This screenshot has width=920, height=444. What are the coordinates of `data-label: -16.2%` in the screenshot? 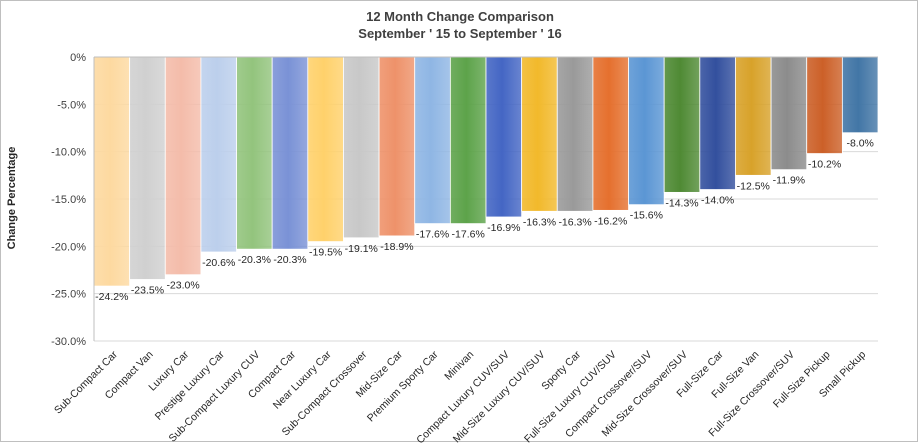 It's located at (610, 221).